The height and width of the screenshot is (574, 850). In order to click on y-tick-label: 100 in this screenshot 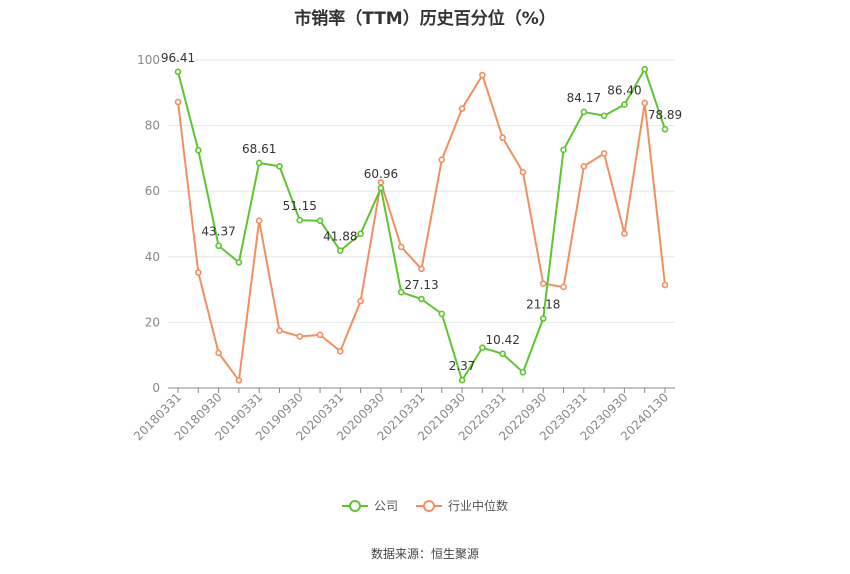, I will do `click(148, 60)`.